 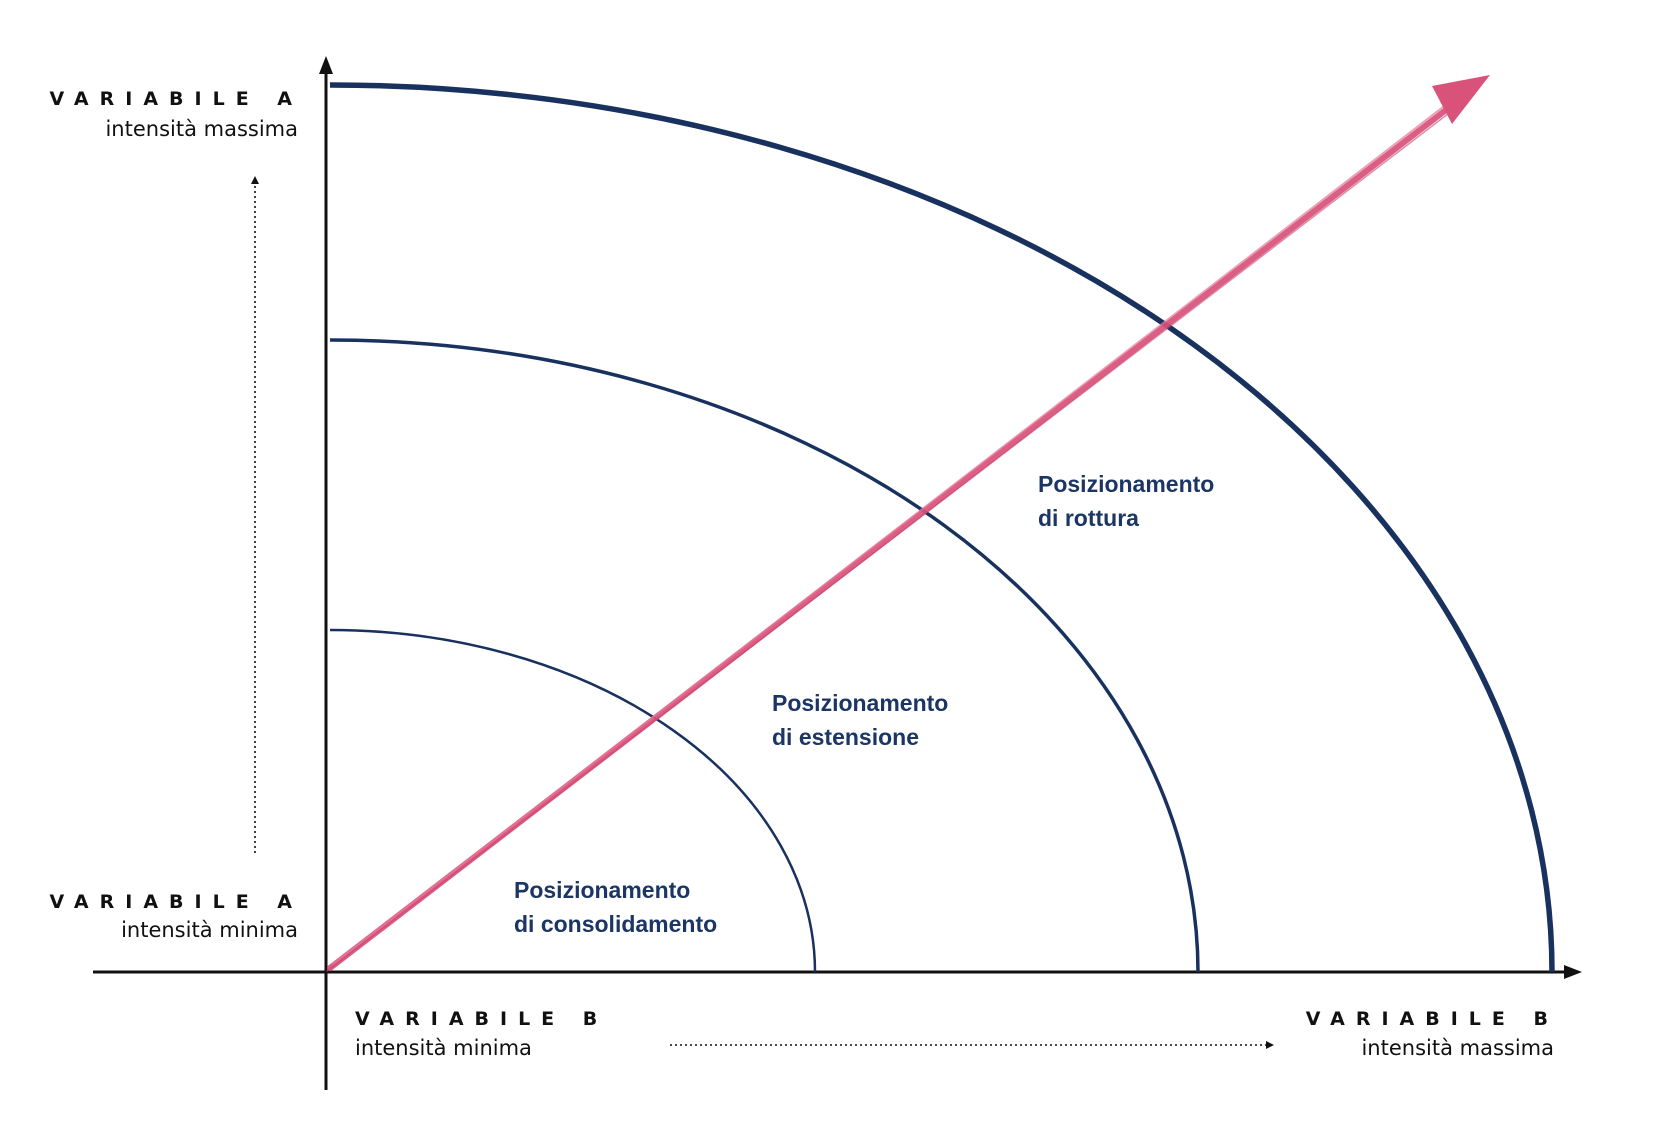 I want to click on variable-a-max-title: VARIABILE A, so click(x=176, y=99).